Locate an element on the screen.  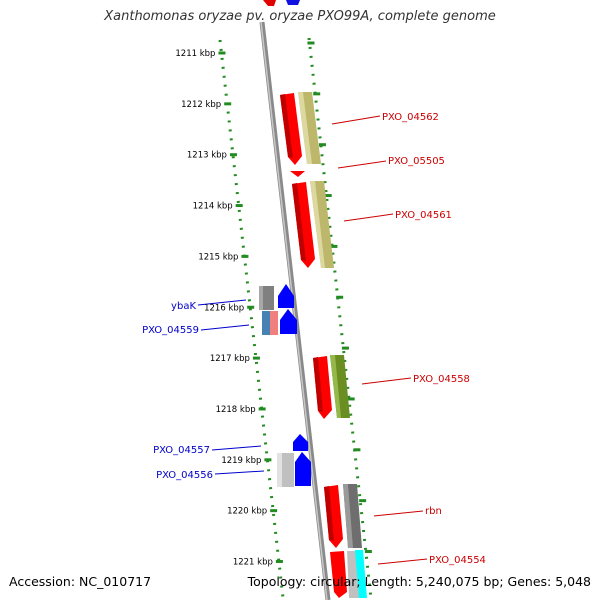
gene-ybak is located at coordinates (286, 296).